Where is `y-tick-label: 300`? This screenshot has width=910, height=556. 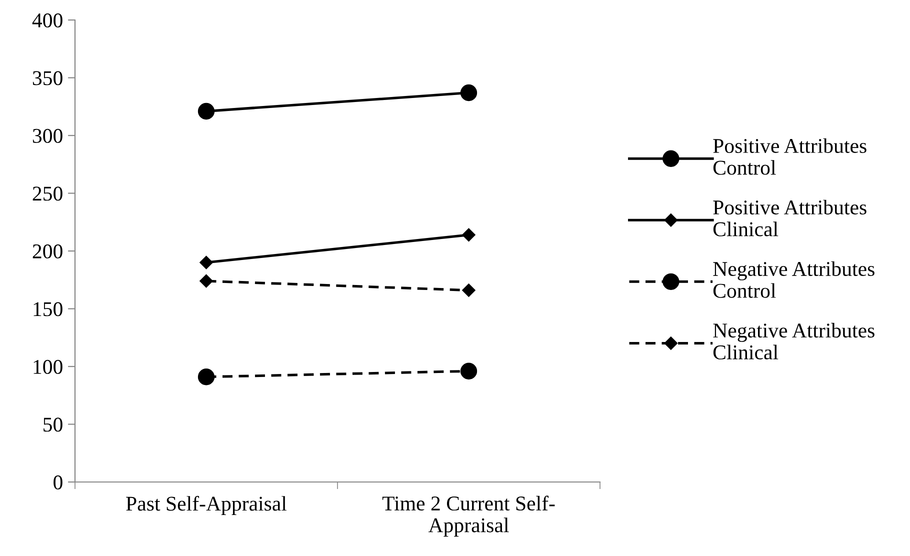 y-tick-label: 300 is located at coordinates (47, 135).